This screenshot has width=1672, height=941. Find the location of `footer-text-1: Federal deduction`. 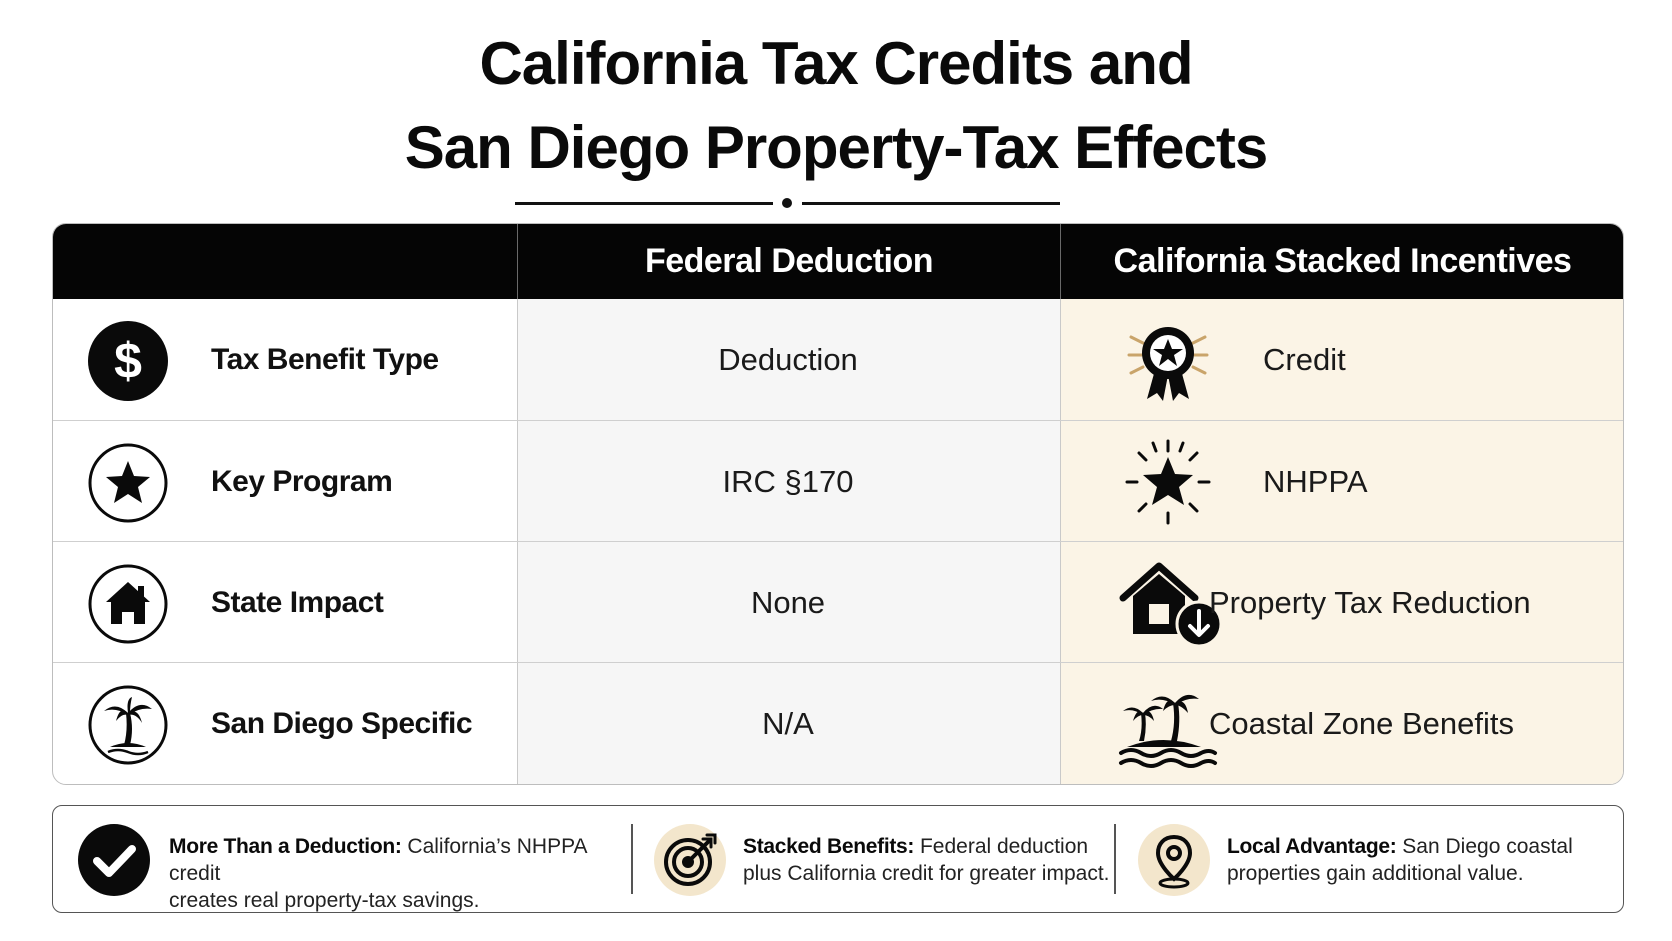

footer-text-1: Federal deduction is located at coordinates (1001, 846).